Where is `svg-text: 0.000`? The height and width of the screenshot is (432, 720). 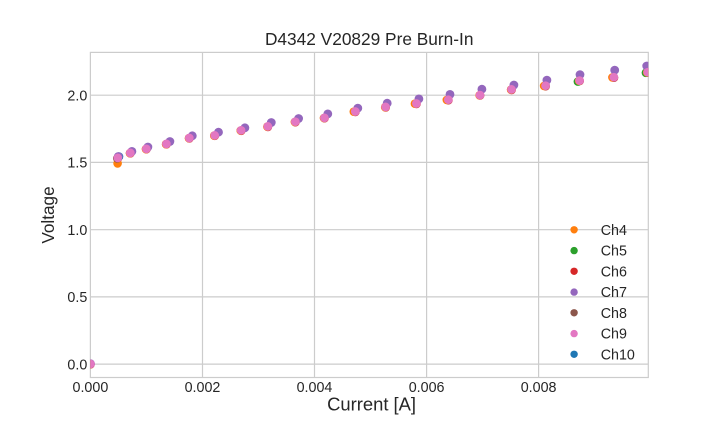 svg-text: 0.000 is located at coordinates (91, 388).